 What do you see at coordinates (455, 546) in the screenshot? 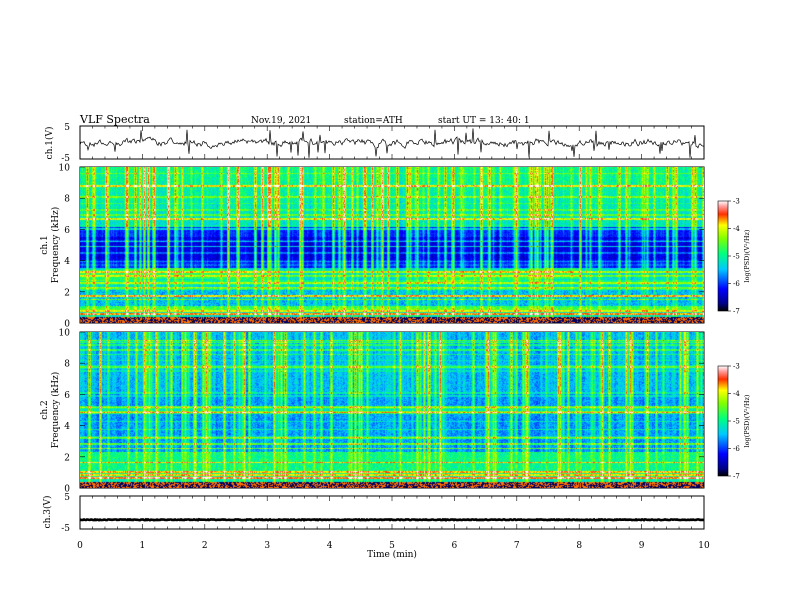
I see `x-tick-label: 6` at bounding box center [455, 546].